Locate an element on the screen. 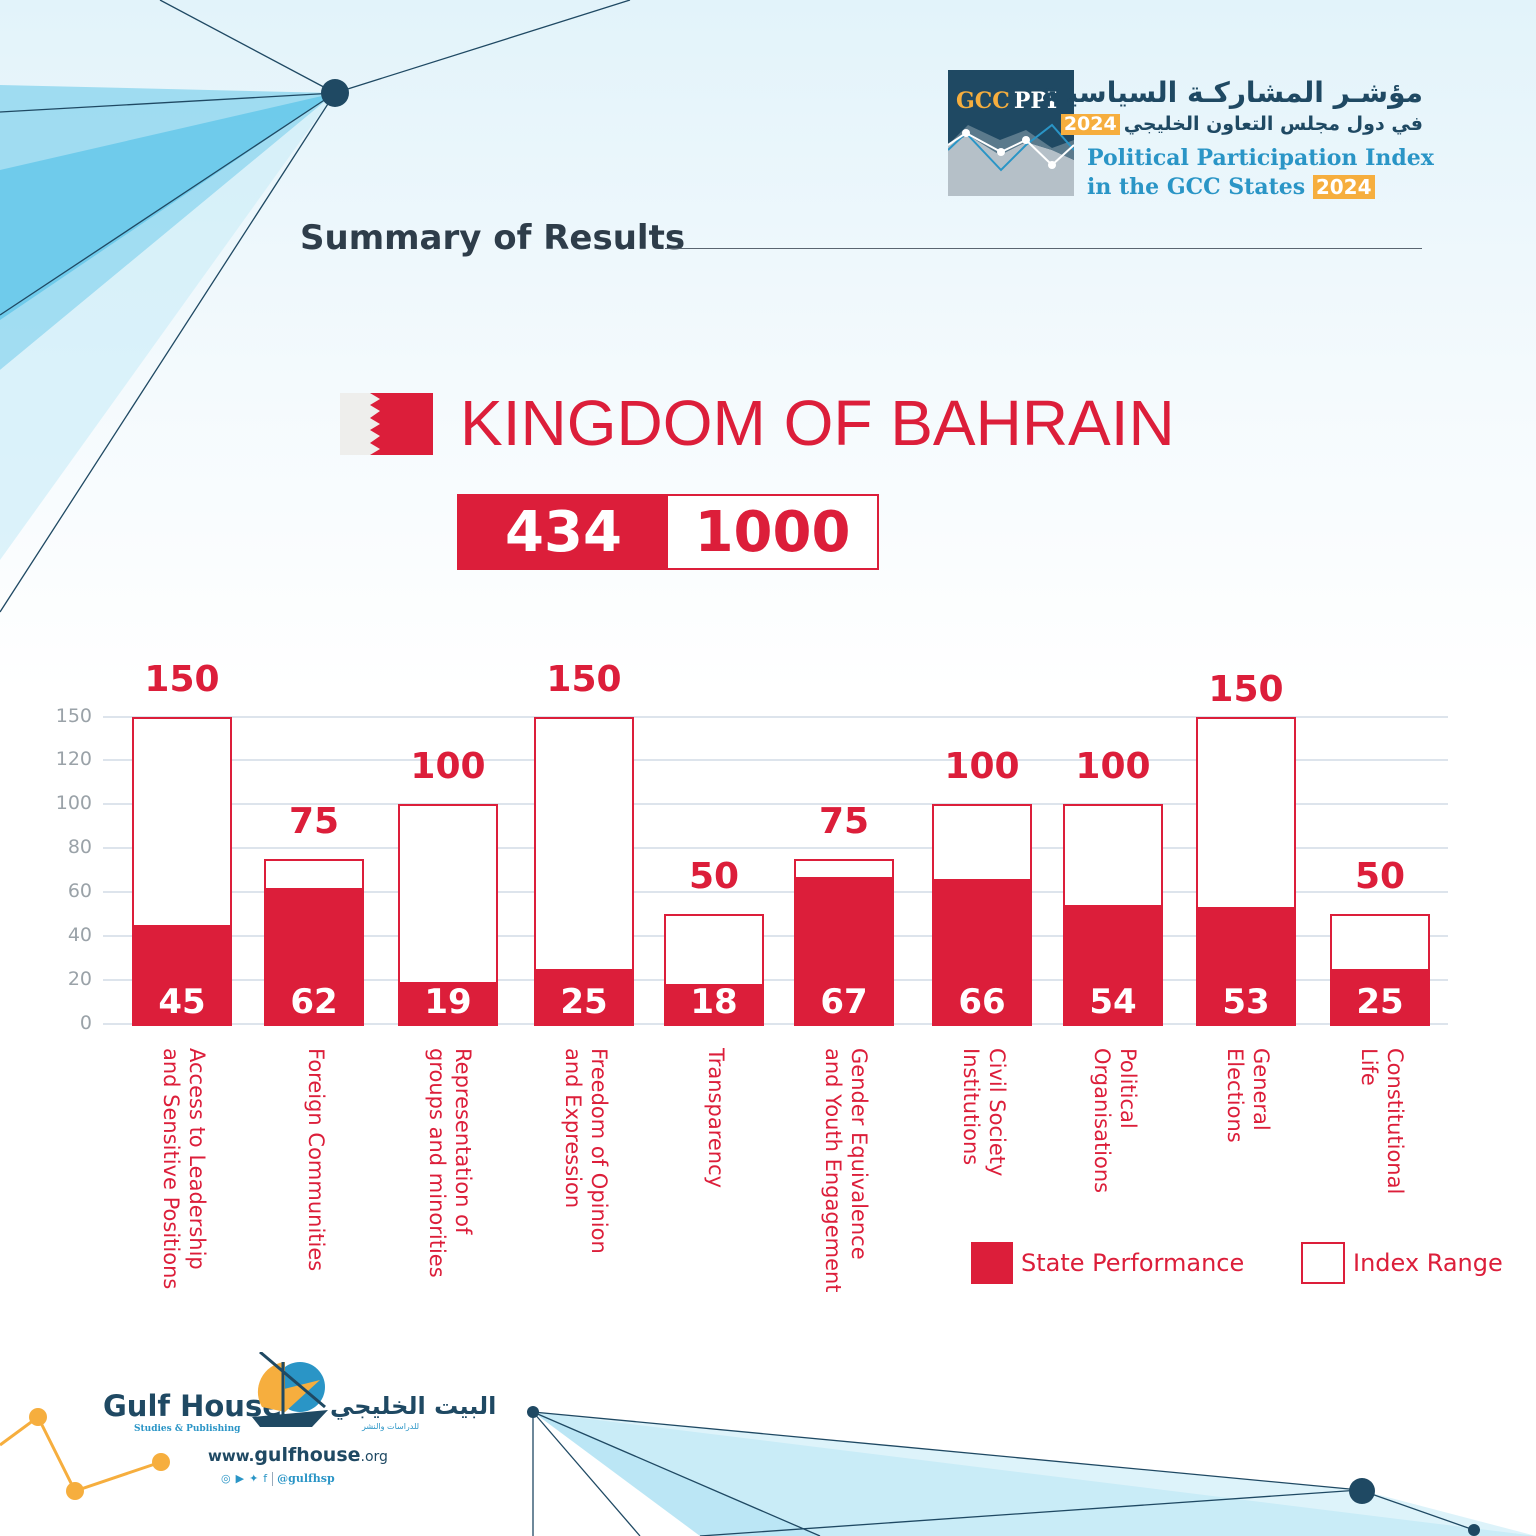 The height and width of the screenshot is (1536, 1536). index-range-bar: 66 is located at coordinates (982, 915).